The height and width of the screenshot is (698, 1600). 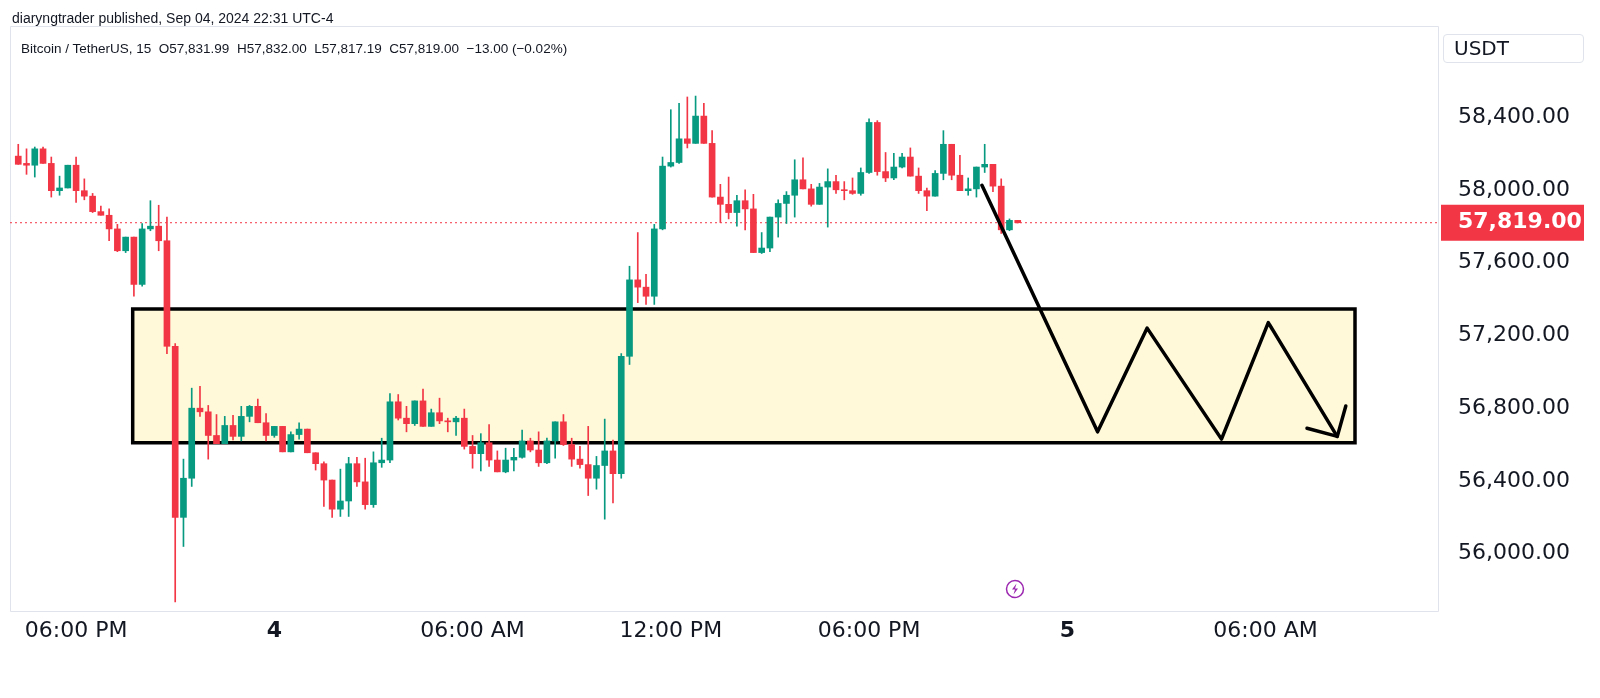 I want to click on x-tick-label: 12:00 PM, so click(x=671, y=629).